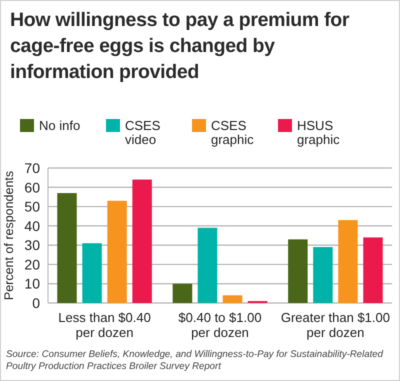  I want to click on y-tick-label: 60, so click(32, 187).